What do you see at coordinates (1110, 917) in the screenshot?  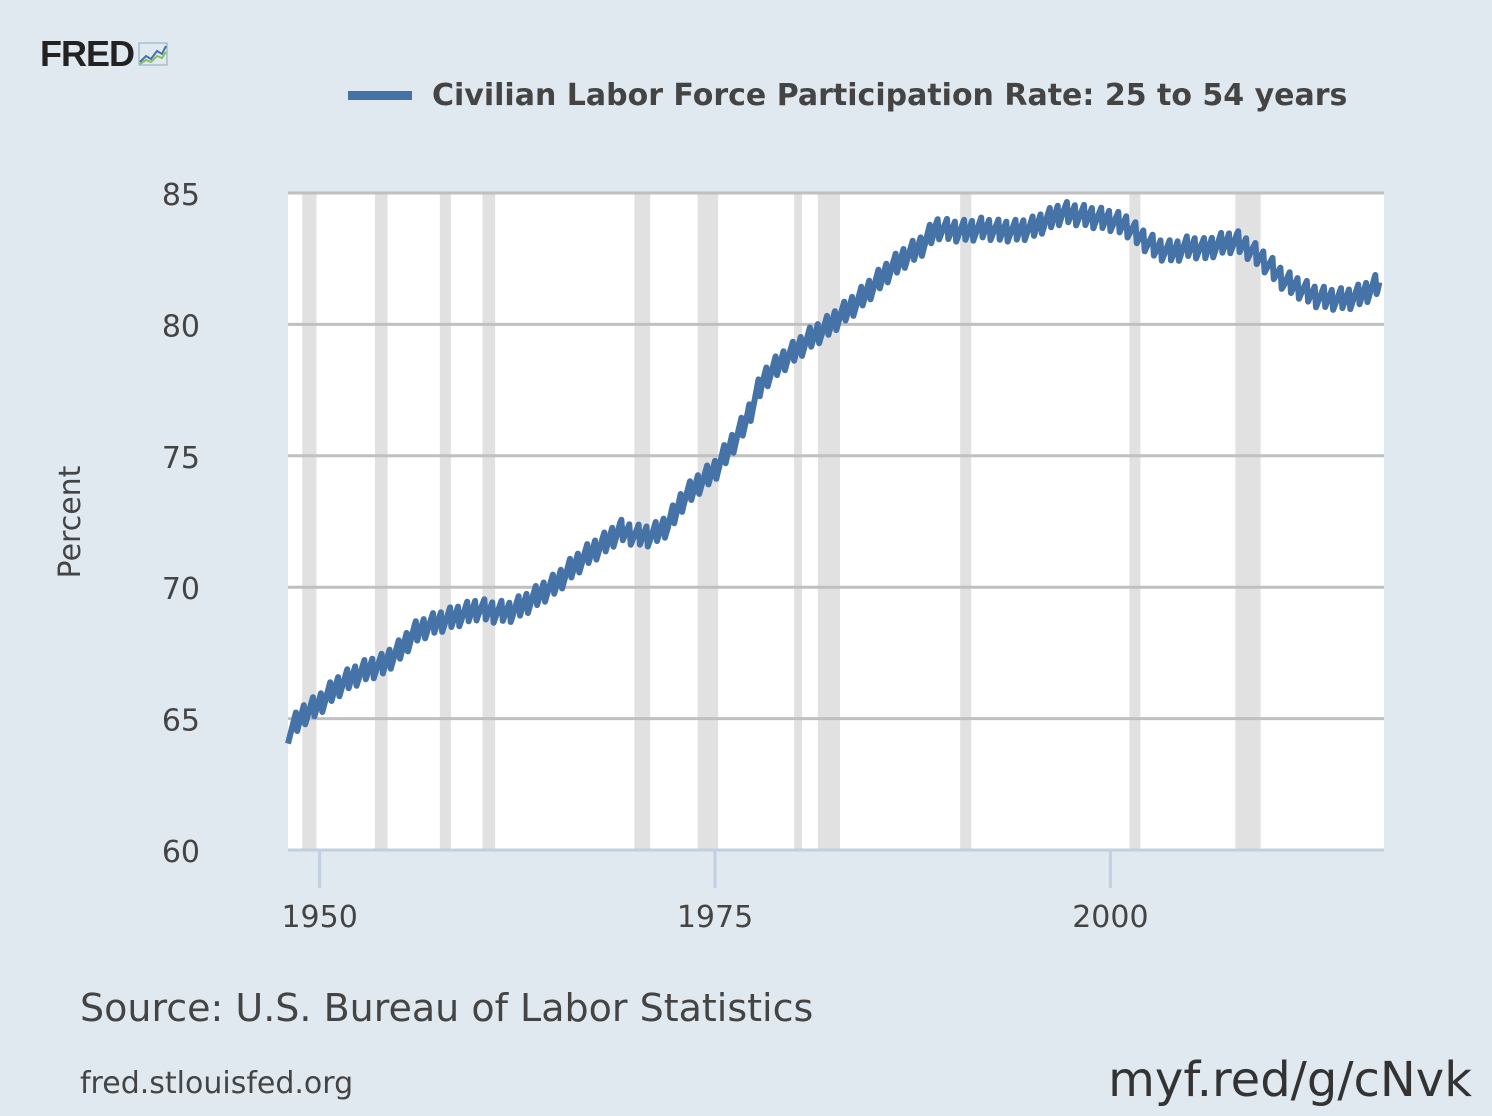 I see `x-tick-label: 2000` at bounding box center [1110, 917].